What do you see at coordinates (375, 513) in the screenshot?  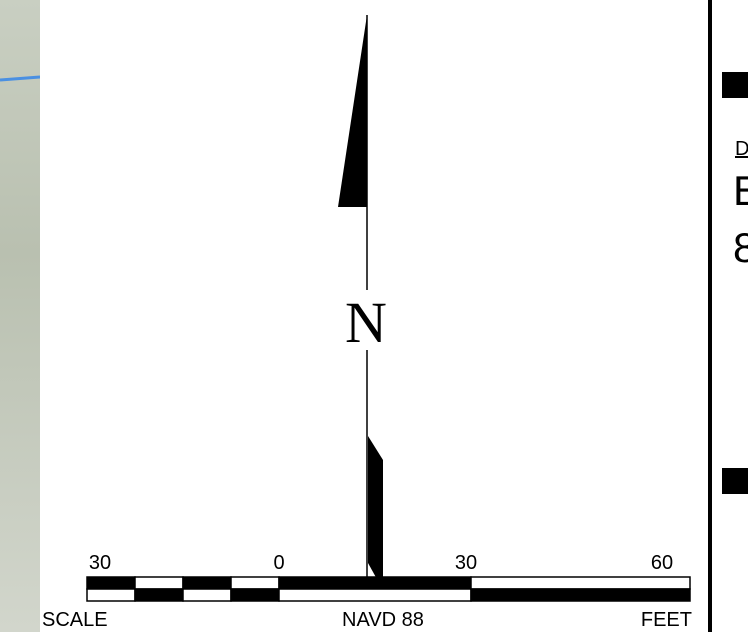 I see `arrow-tail` at bounding box center [375, 513].